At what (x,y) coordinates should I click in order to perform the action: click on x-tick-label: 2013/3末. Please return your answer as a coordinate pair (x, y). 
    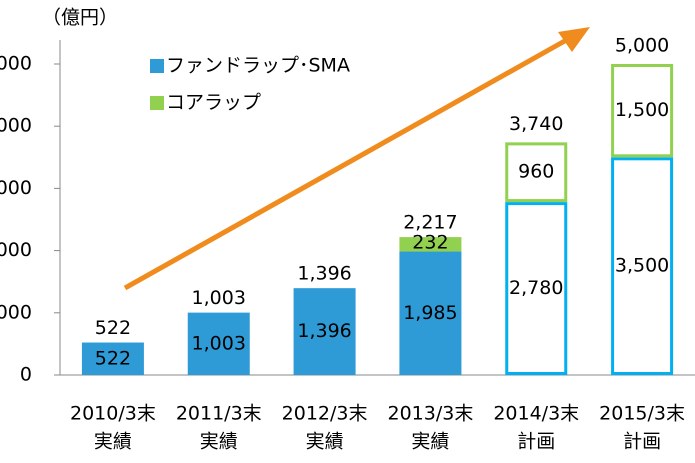
    Looking at the image, I should click on (430, 414).